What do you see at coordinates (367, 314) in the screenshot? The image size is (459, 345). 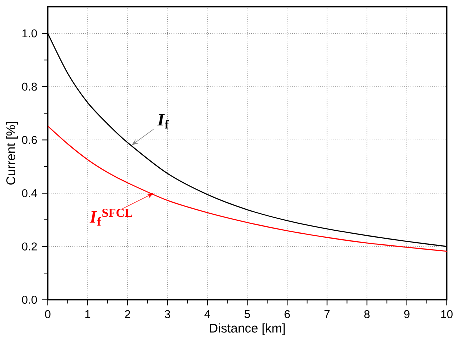 I see `x-tick-label: 8` at bounding box center [367, 314].